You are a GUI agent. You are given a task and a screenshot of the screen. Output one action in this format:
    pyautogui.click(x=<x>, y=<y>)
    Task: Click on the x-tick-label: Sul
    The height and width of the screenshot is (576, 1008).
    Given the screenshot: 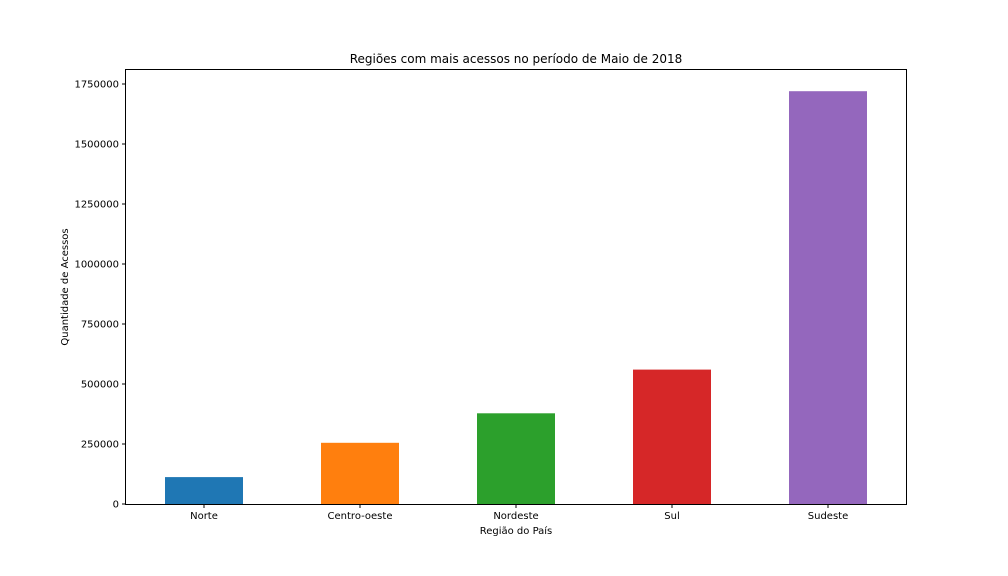 What is the action you would take?
    pyautogui.click(x=671, y=516)
    